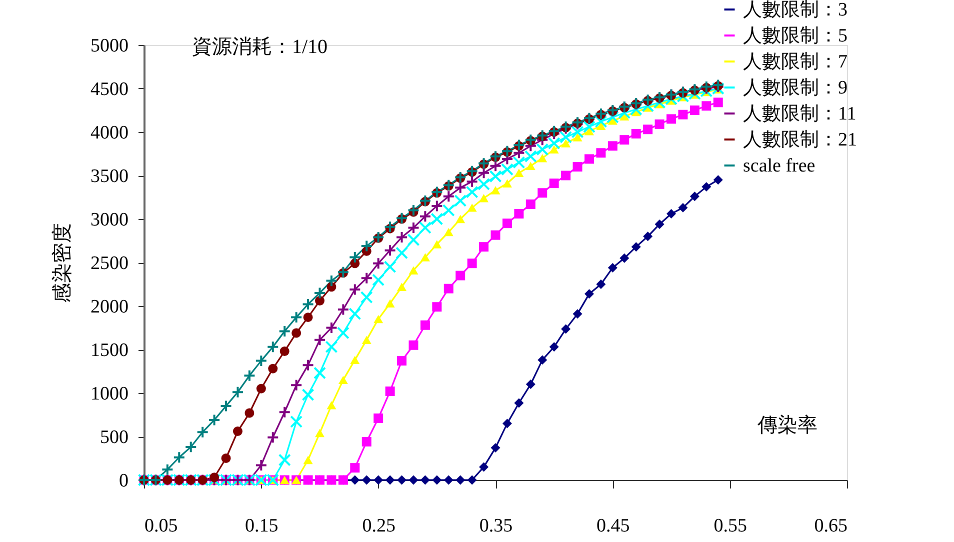  I want to click on legend-label: scale free, so click(779, 166).